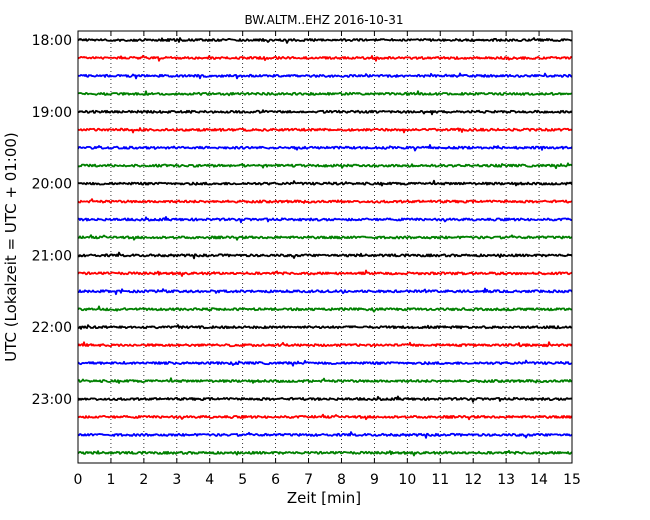 This screenshot has width=650, height=520. Describe the element at coordinates (506, 480) in the screenshot. I see `x-tick-label: 13` at that location.